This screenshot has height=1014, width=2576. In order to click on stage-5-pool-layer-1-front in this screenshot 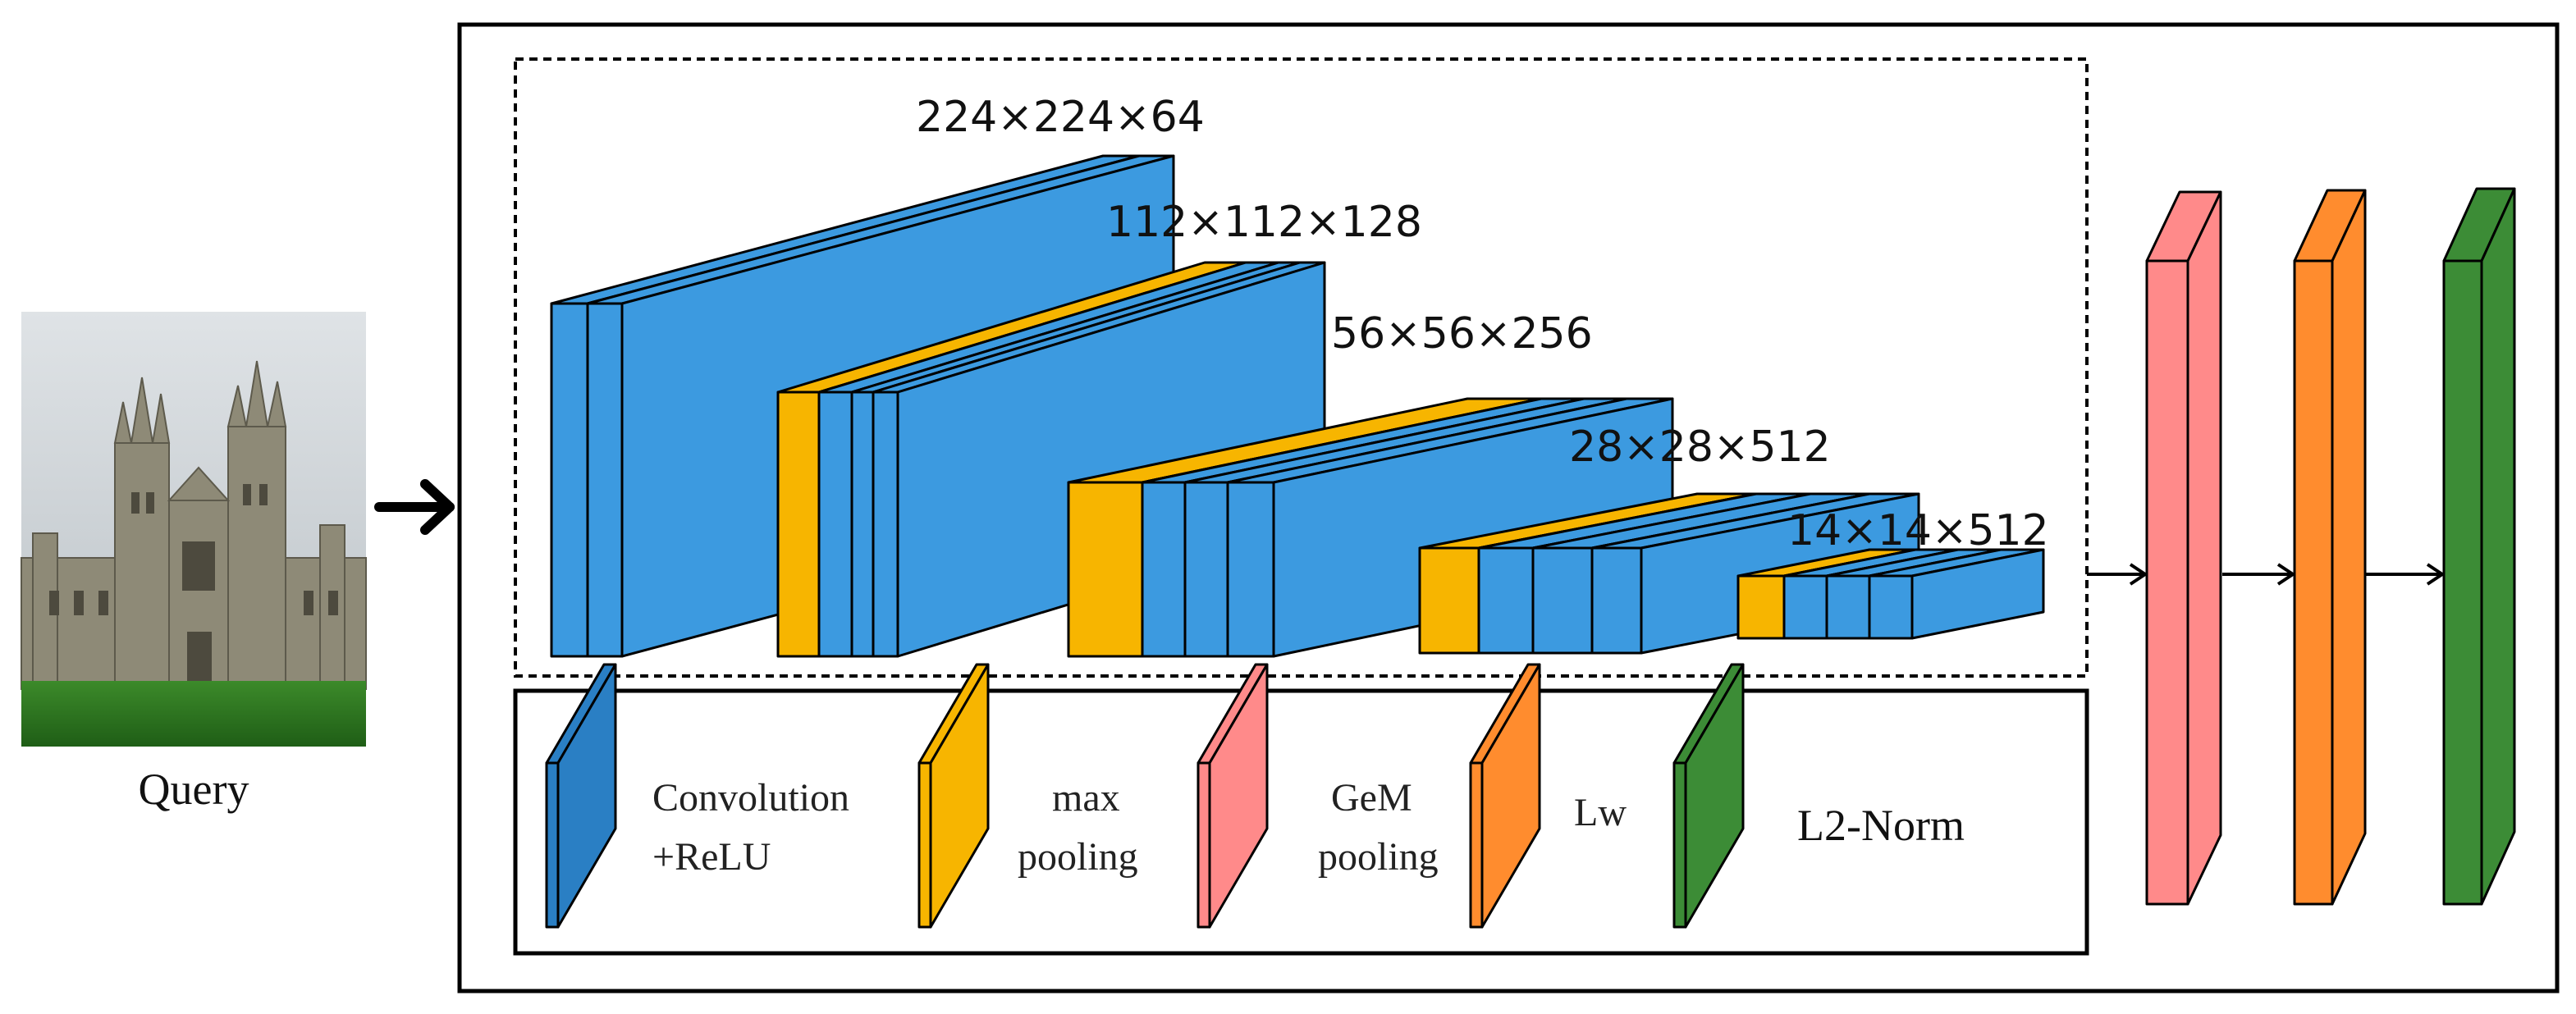, I will do `click(1761, 607)`.